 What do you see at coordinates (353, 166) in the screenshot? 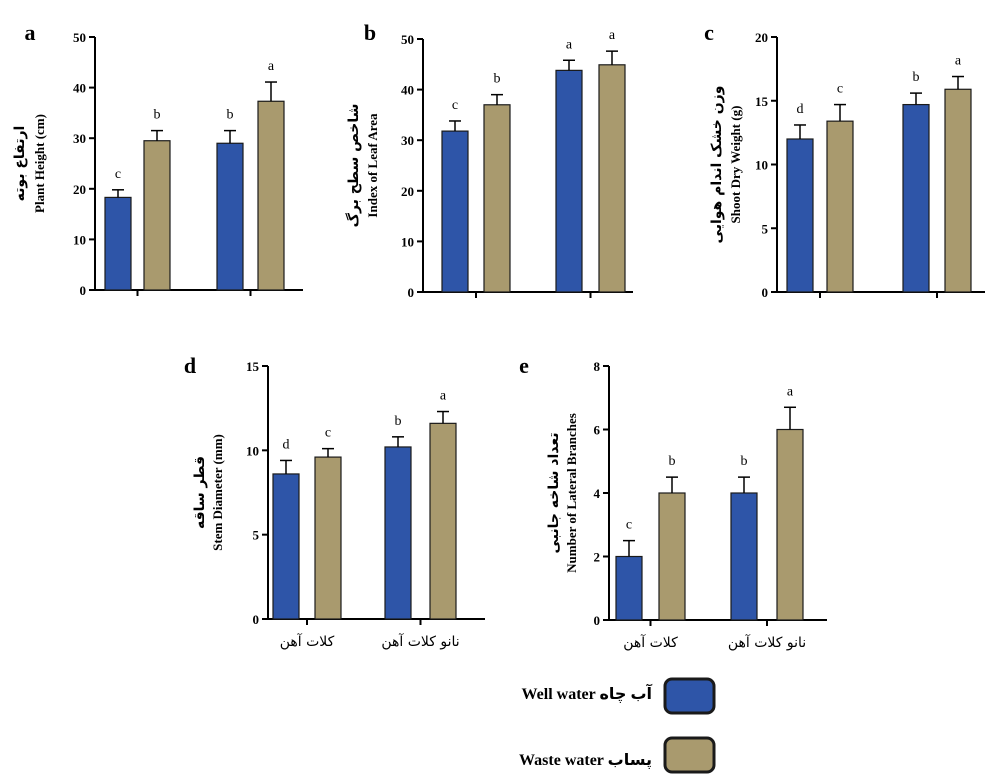
I see `y-axis-title-fa: شاخص سطح برگ` at bounding box center [353, 166].